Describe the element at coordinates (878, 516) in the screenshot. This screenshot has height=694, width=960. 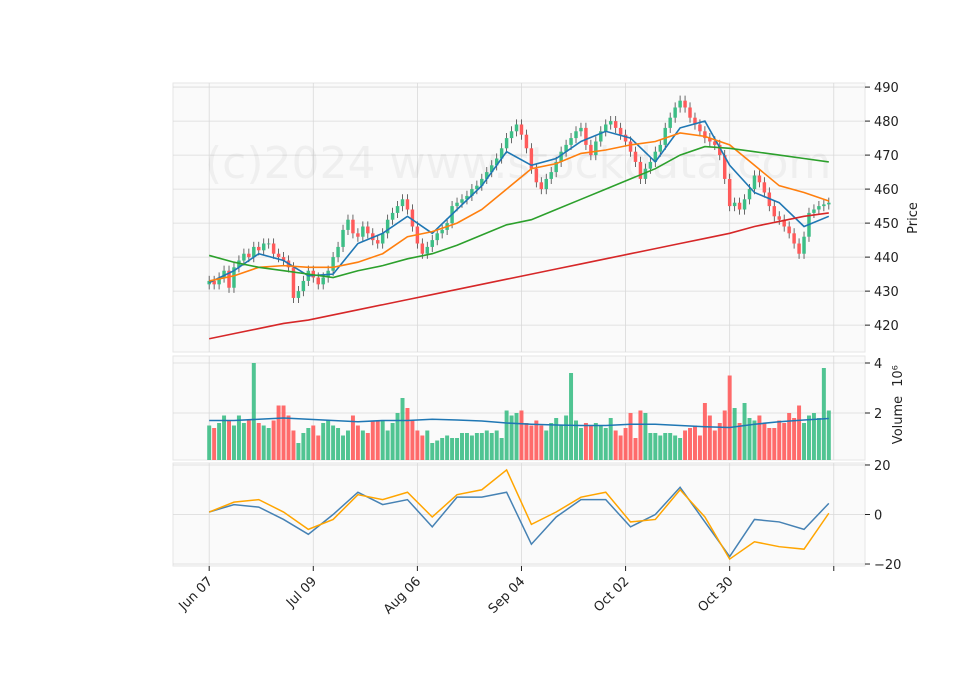
I see `y-tick-label: 0` at that location.